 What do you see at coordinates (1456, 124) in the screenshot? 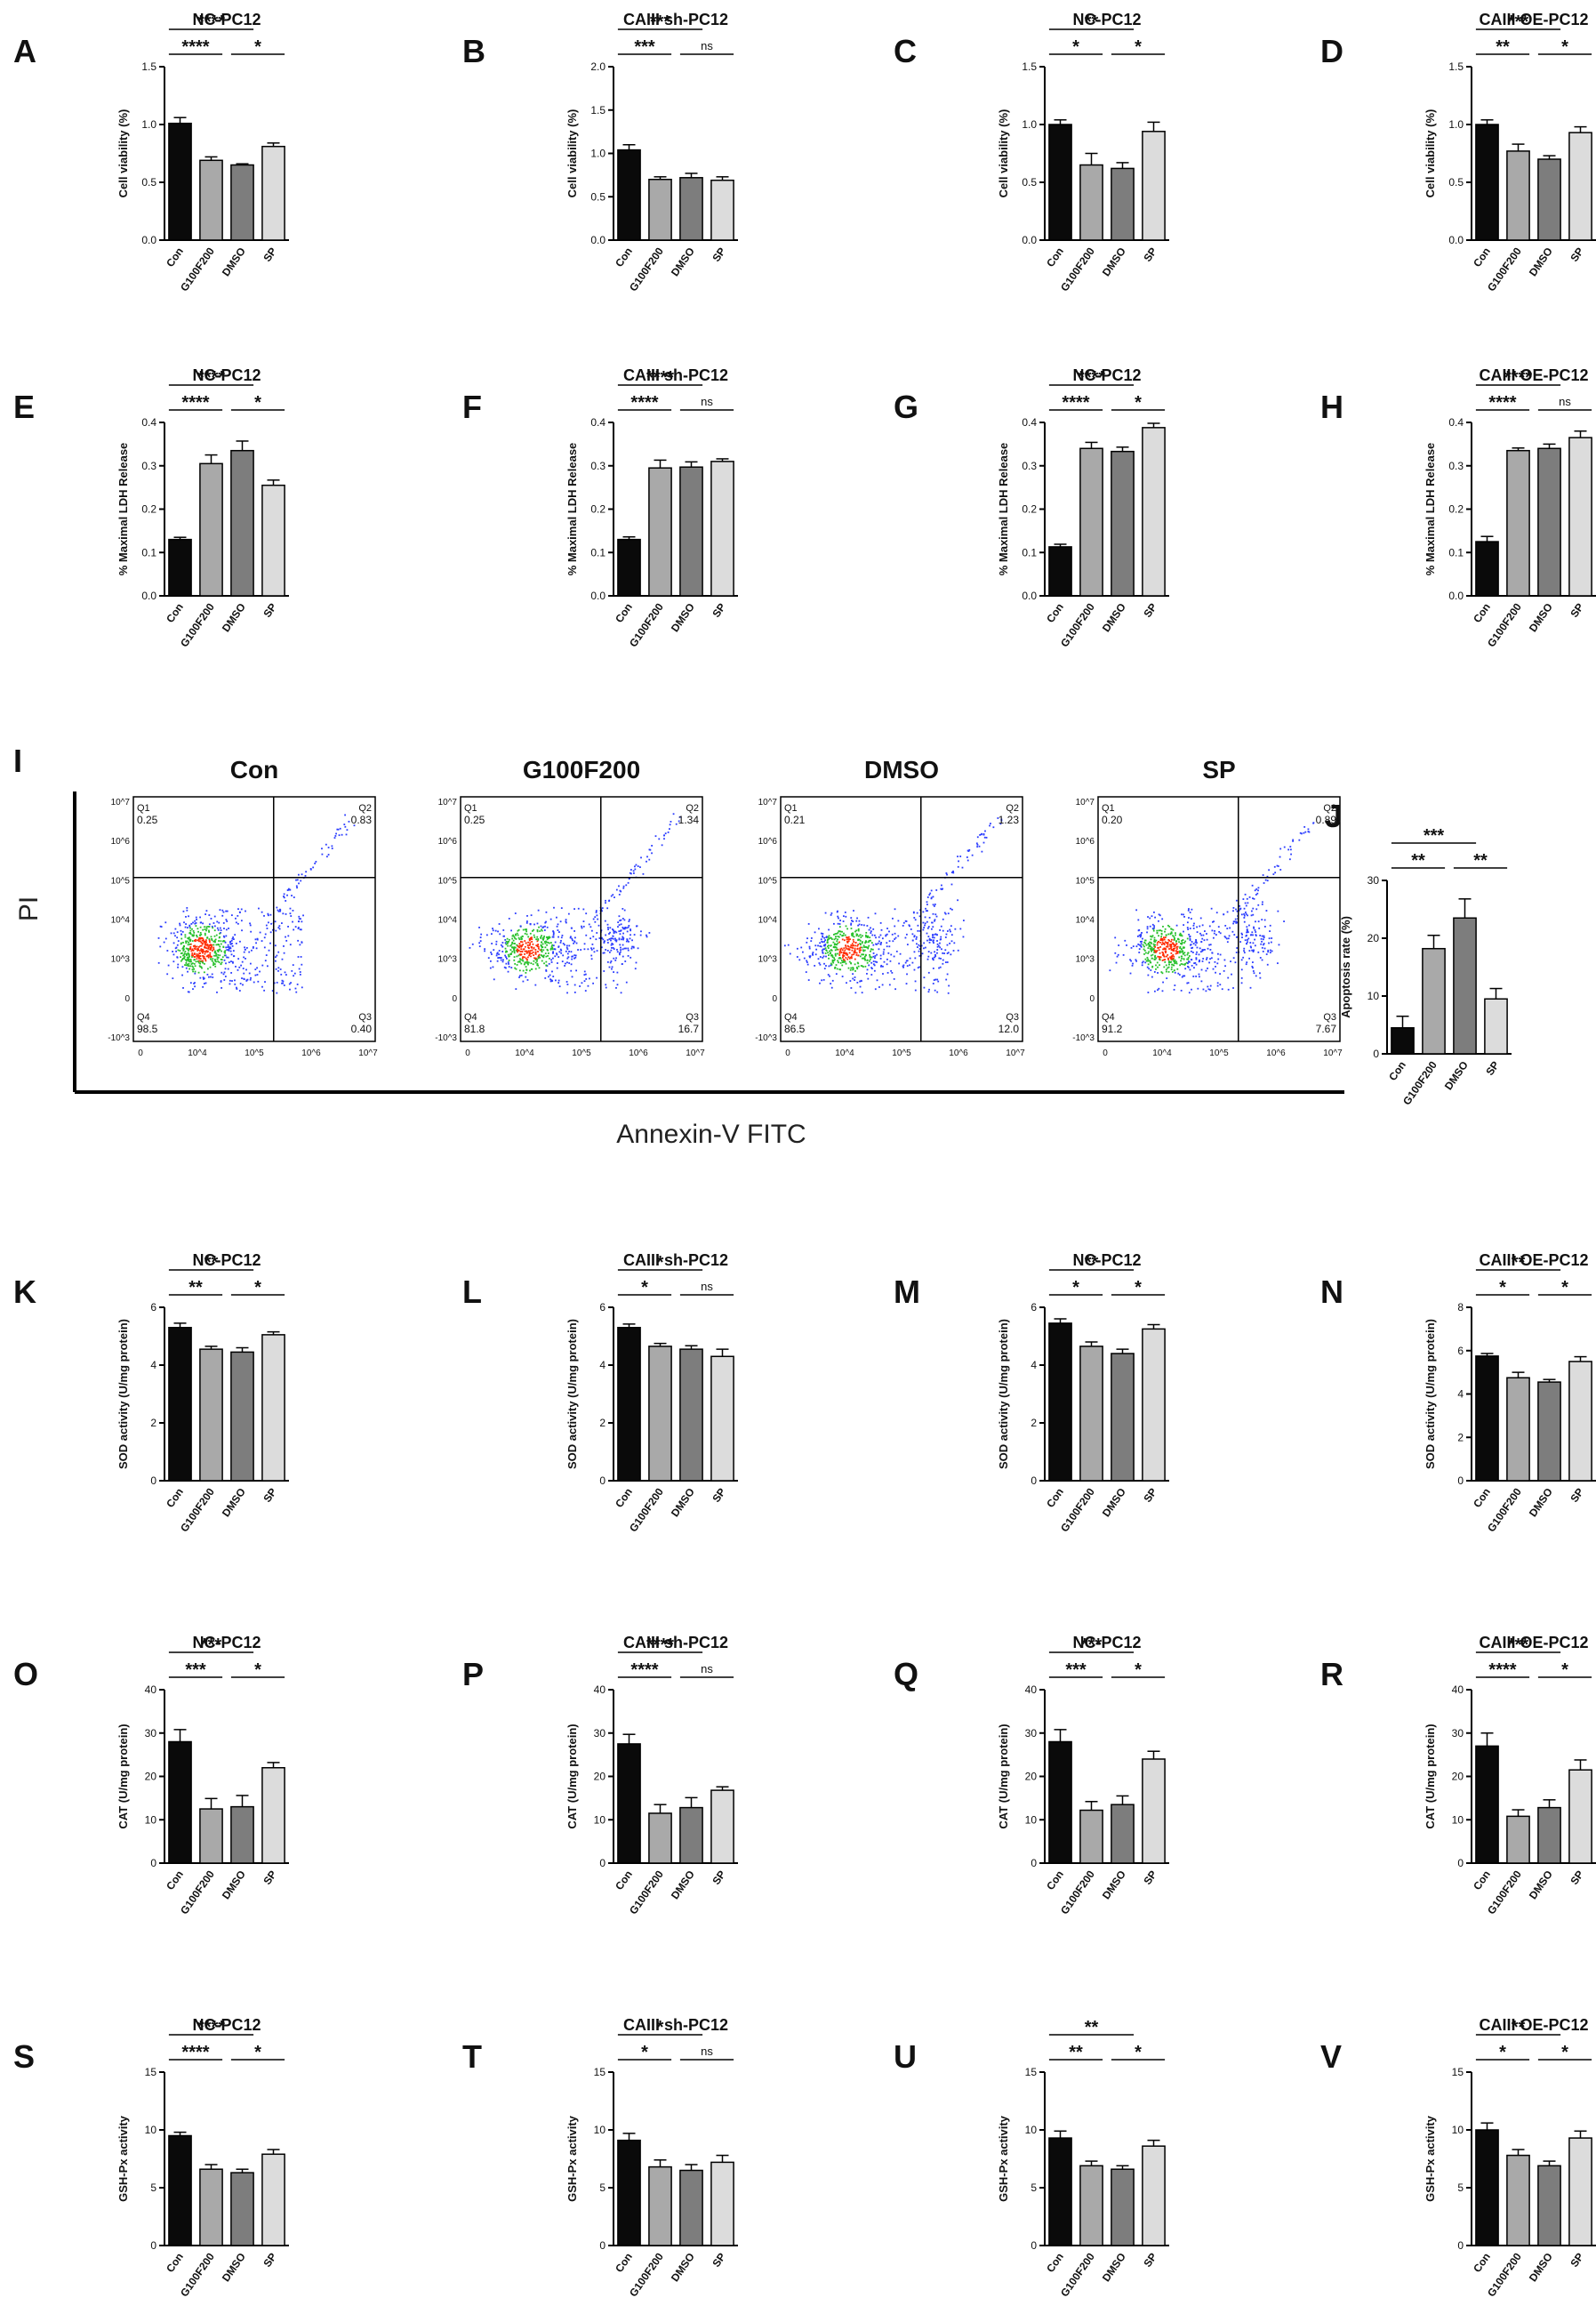
I see `y-tick-label: 1.0` at bounding box center [1456, 124].